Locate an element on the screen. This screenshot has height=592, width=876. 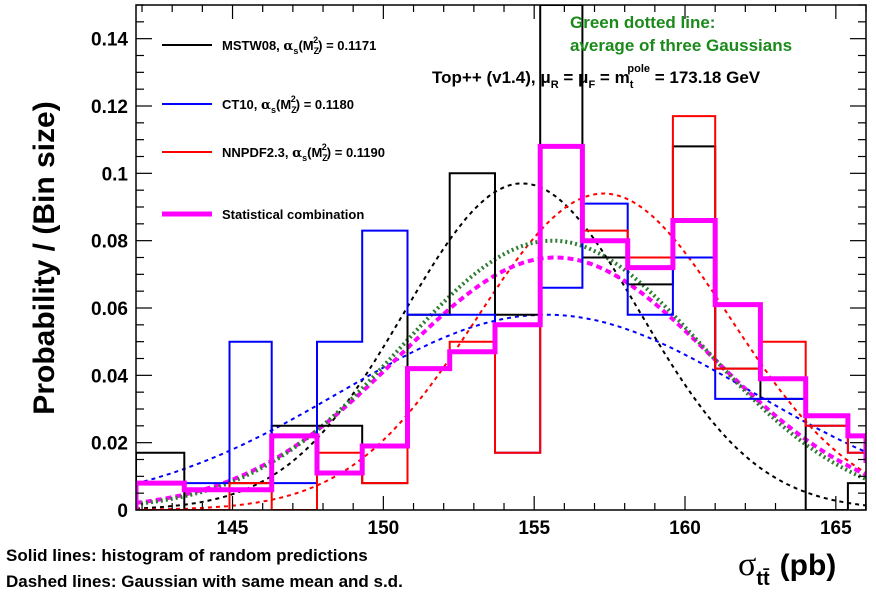
y-tick-label: 0.08 is located at coordinates (109, 242).